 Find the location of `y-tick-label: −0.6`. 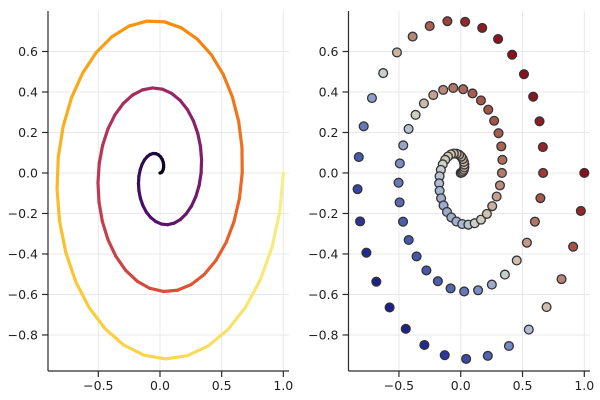

y-tick-label: −0.6 is located at coordinates (323, 294).